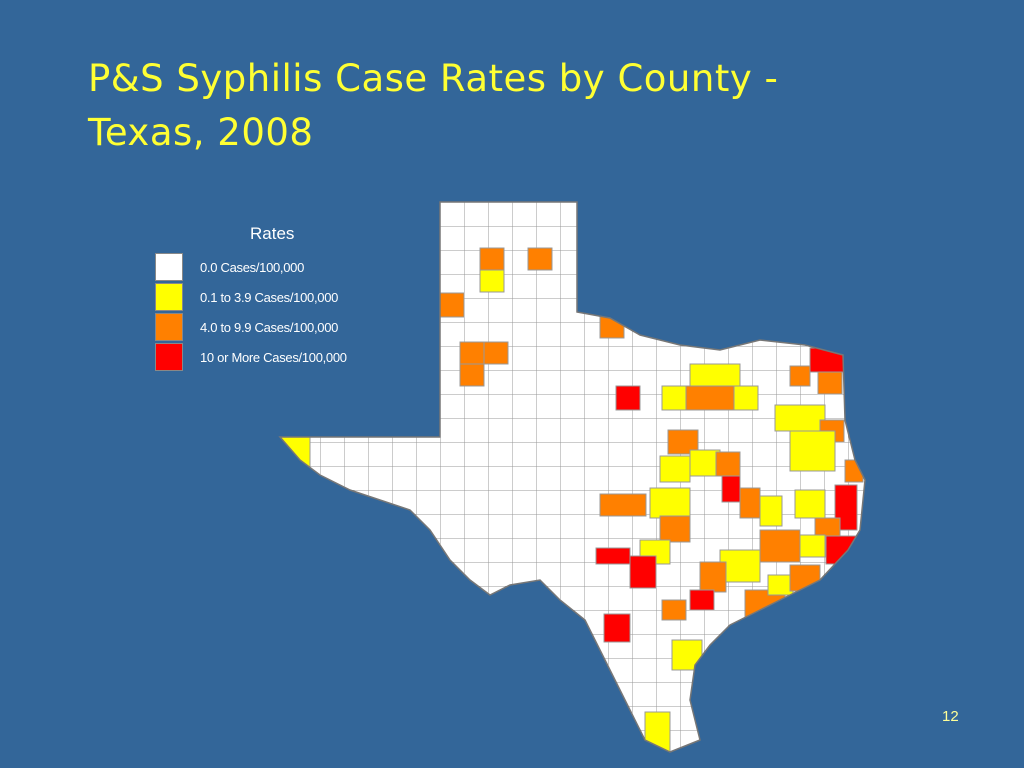 The image size is (1024, 768). Describe the element at coordinates (433, 78) in the screenshot. I see `title-line: P&S Syphilis Case Rates by County -` at that location.